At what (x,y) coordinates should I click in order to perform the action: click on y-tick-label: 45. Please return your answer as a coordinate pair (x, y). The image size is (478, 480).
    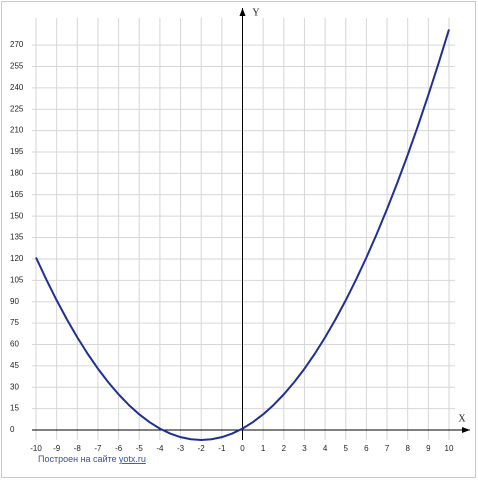
    Looking at the image, I should click on (14, 365).